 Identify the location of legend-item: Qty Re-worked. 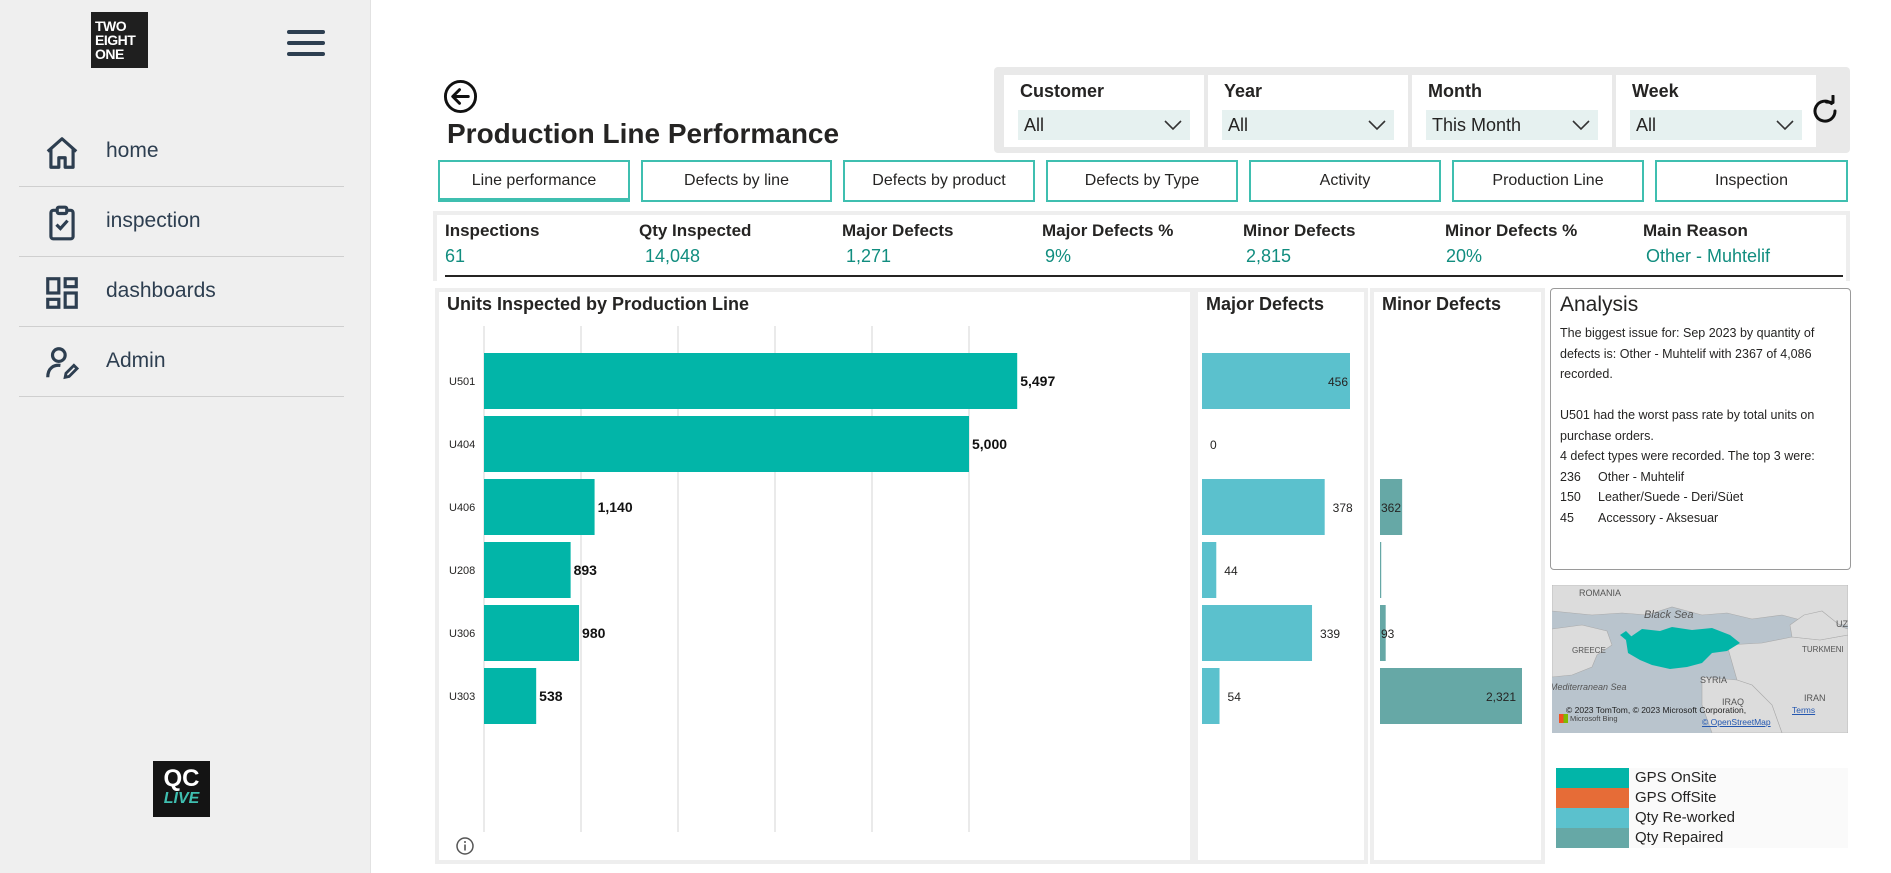
(1702, 818).